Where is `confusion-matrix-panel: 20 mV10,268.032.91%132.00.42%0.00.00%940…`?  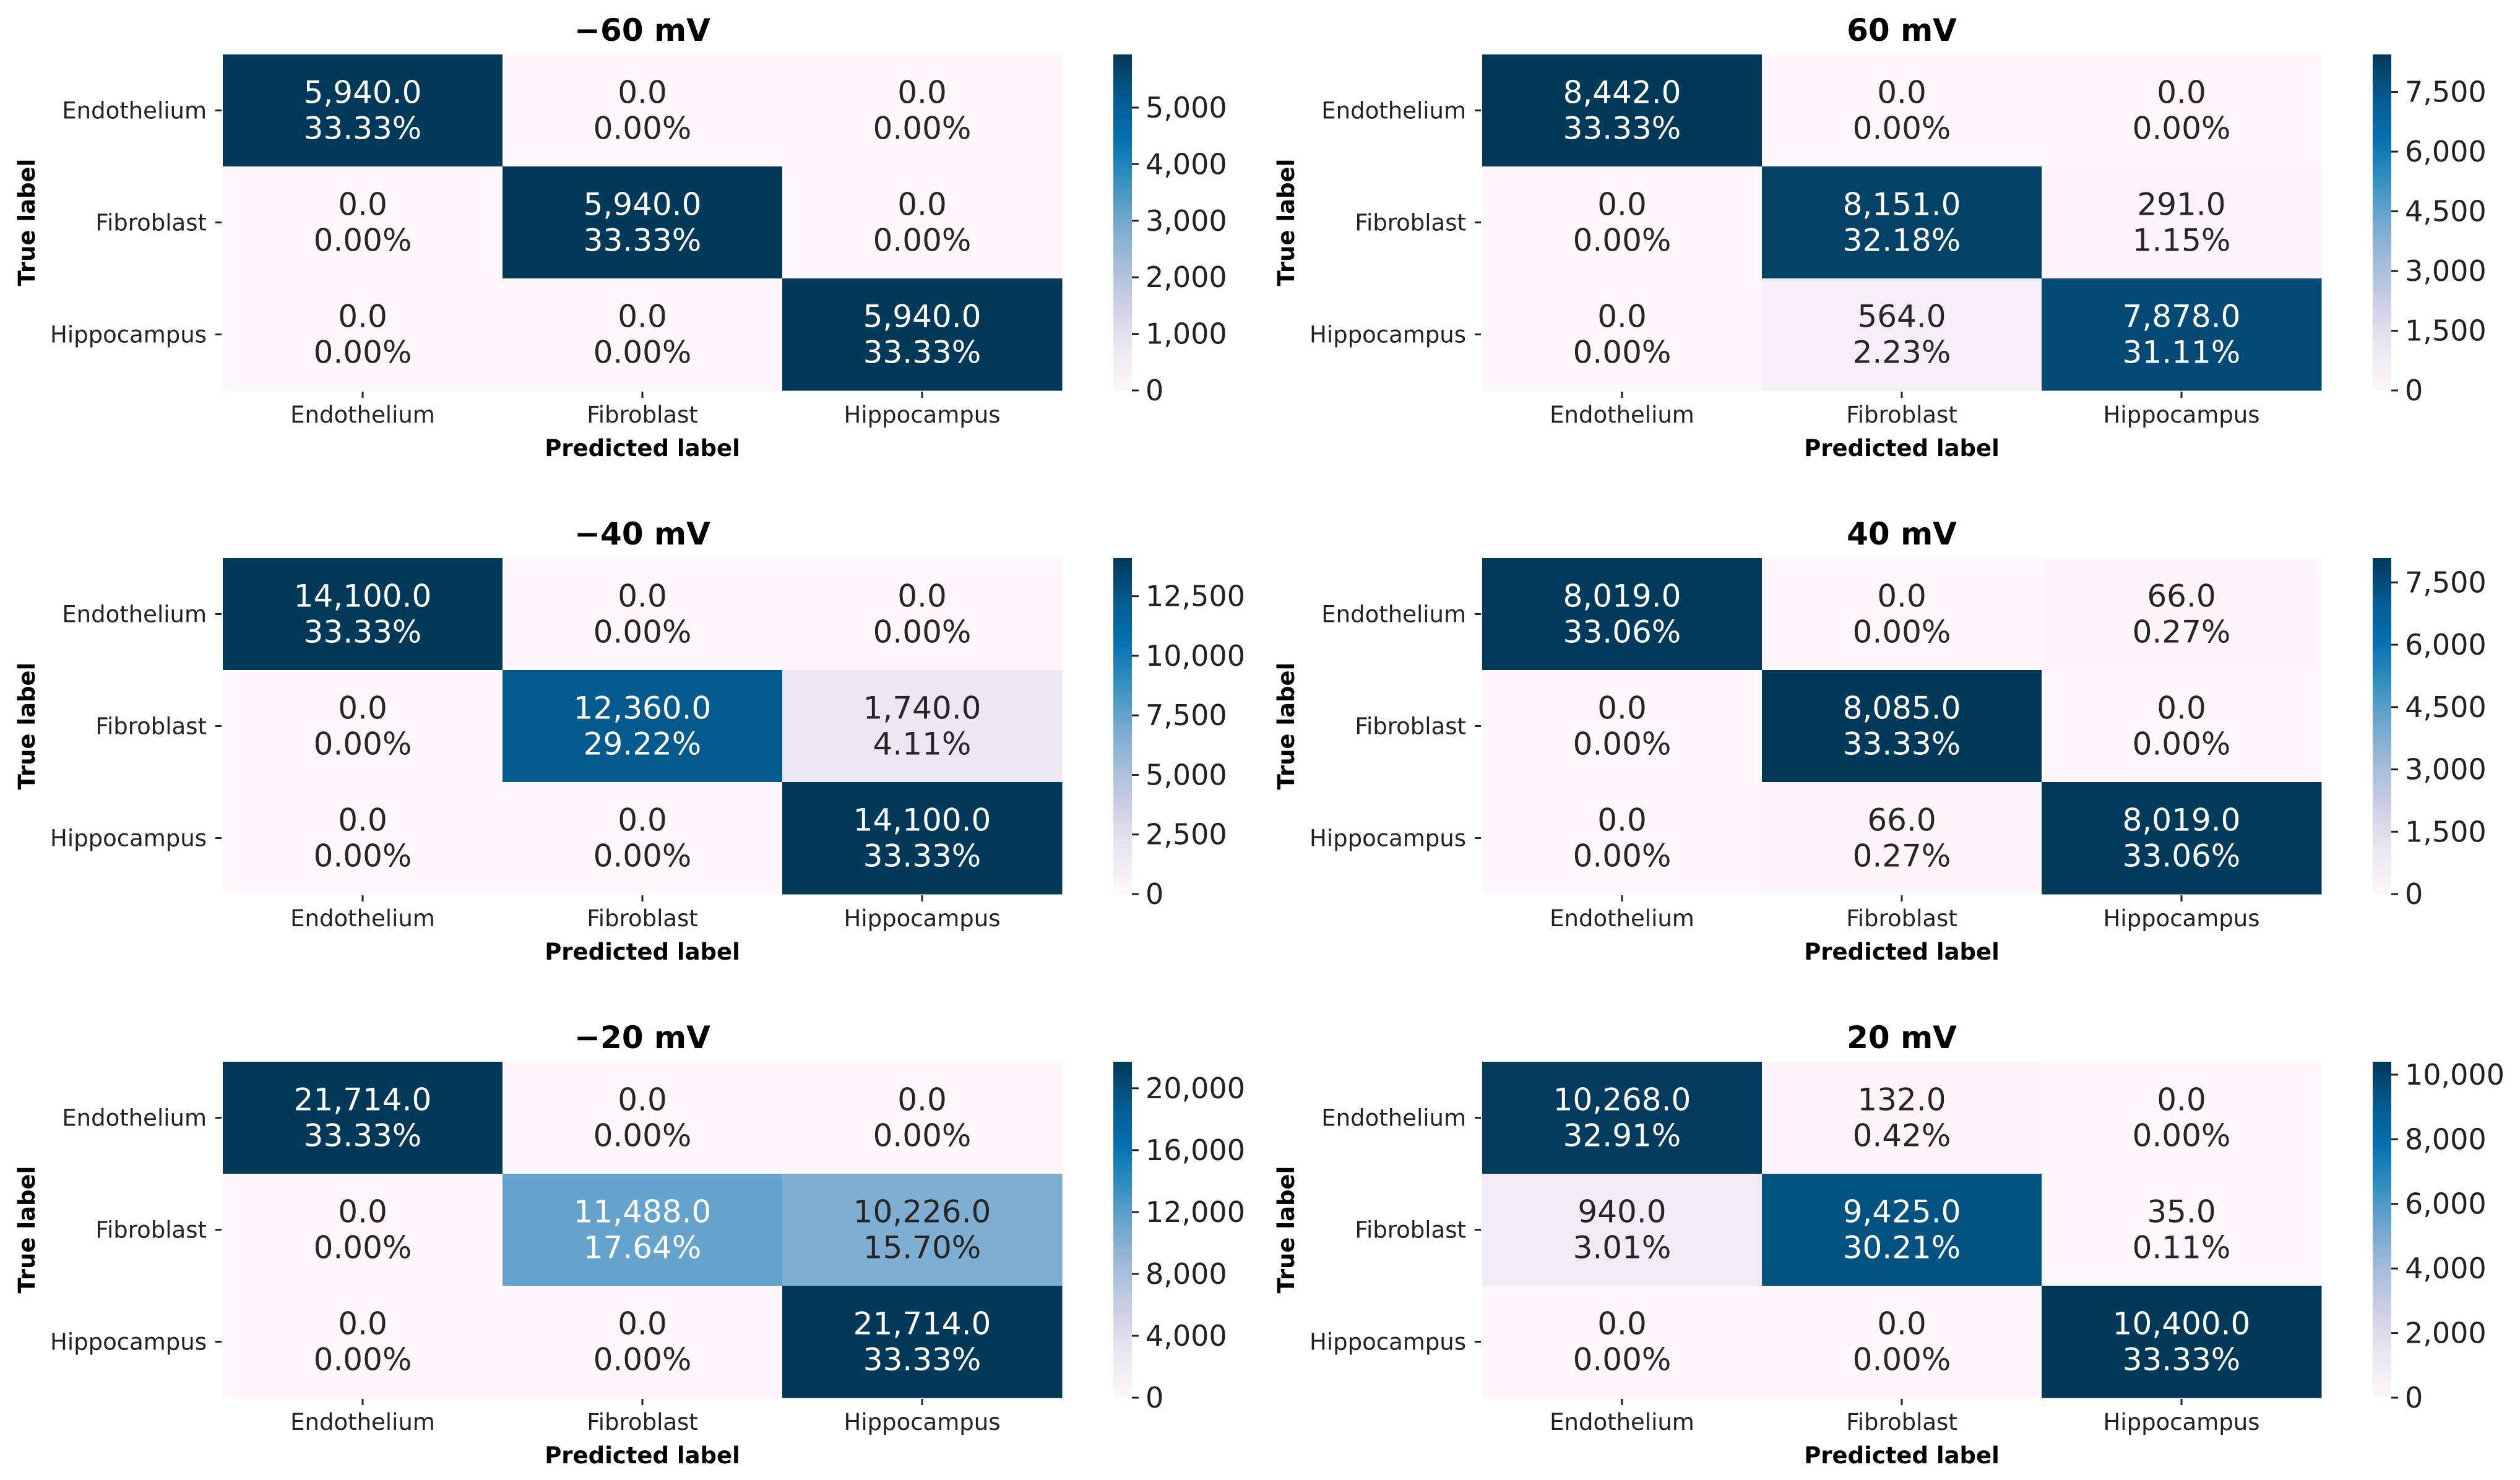
confusion-matrix-panel: 20 mV10,268.032.91%132.00.42%0.00.00%940… is located at coordinates (1889, 1244).